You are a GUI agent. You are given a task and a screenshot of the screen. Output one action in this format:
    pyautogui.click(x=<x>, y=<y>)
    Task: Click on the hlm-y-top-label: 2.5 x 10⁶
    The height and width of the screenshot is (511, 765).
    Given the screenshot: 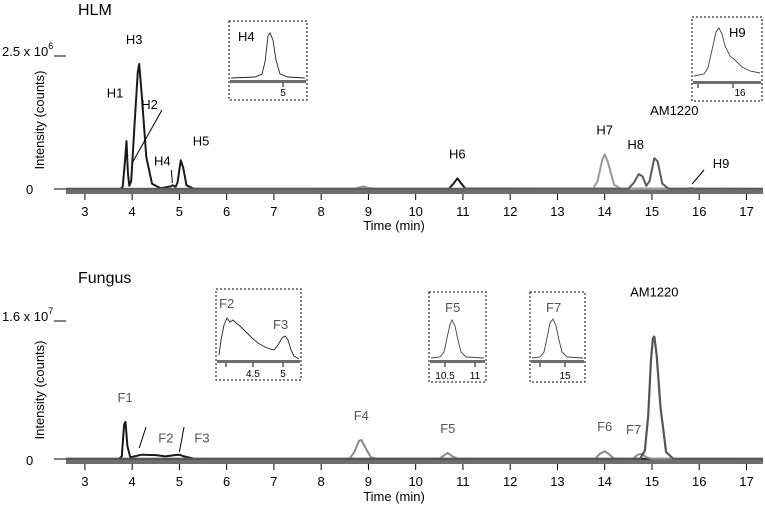 What is the action you would take?
    pyautogui.click(x=27, y=50)
    